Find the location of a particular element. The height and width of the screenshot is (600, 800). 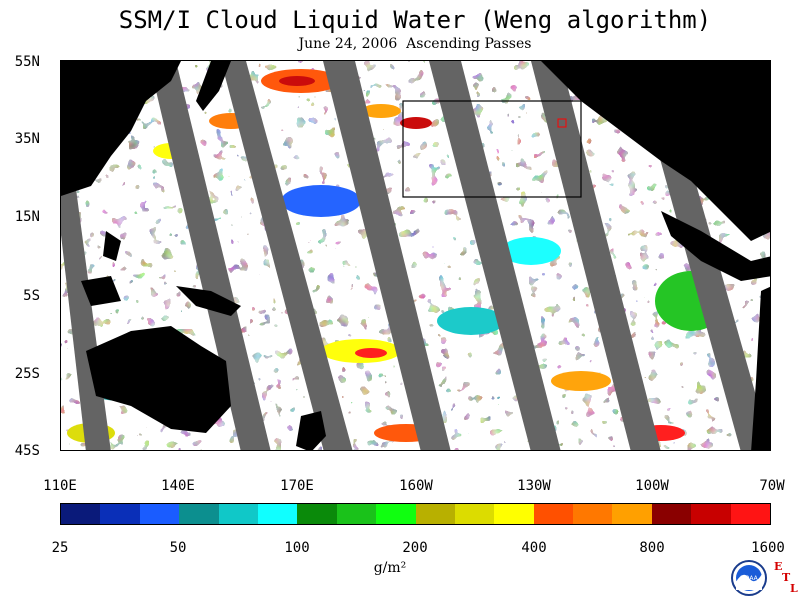

land-south-america is located at coordinates (760, 368).